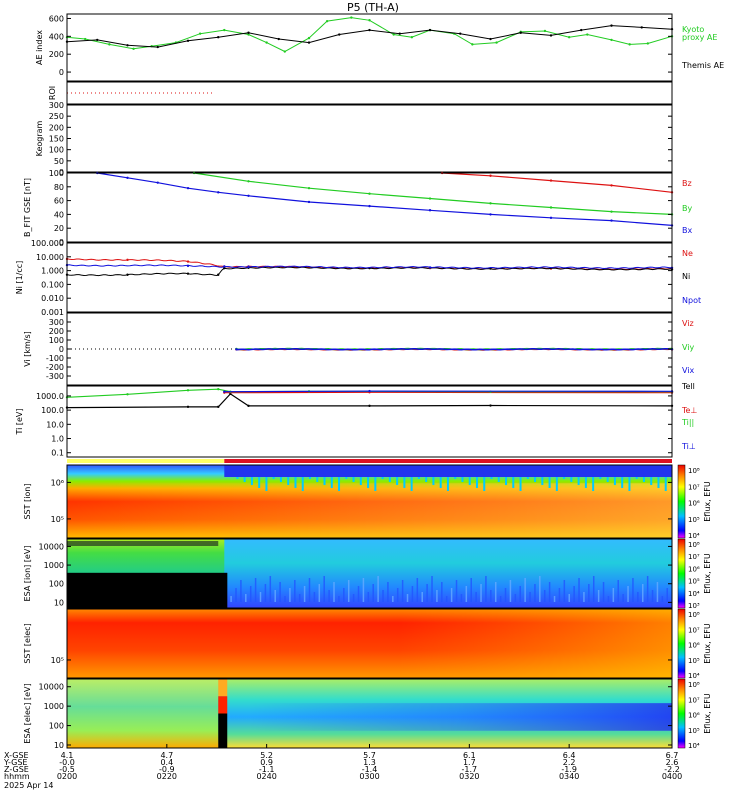 This screenshot has height=800, width=750. I want to click on ytick-label: 200, so click(56, 331).